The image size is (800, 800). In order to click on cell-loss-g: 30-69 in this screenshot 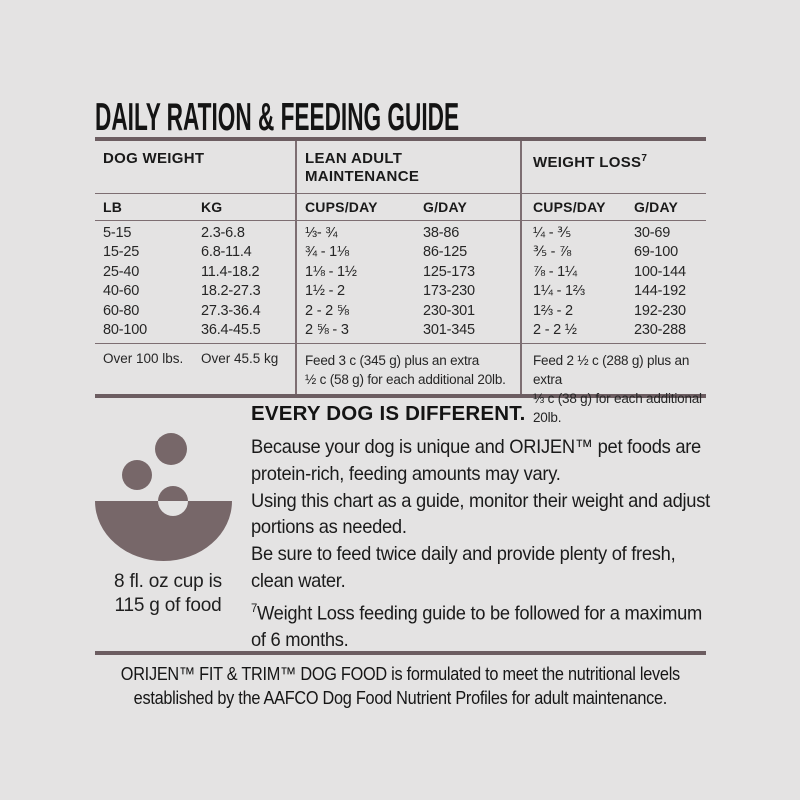, I will do `click(652, 233)`.